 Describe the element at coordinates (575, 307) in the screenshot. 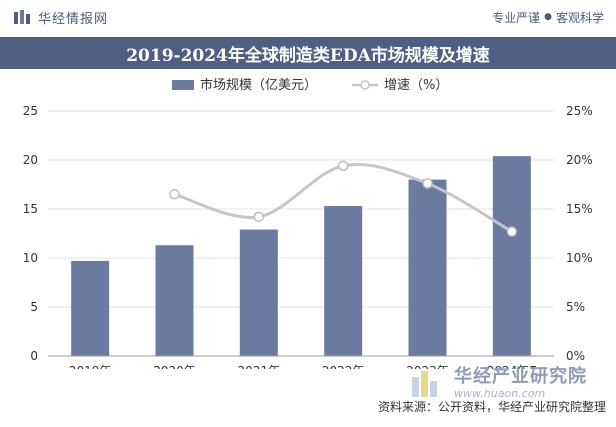

I see `y-right-tick-label: 5%` at that location.